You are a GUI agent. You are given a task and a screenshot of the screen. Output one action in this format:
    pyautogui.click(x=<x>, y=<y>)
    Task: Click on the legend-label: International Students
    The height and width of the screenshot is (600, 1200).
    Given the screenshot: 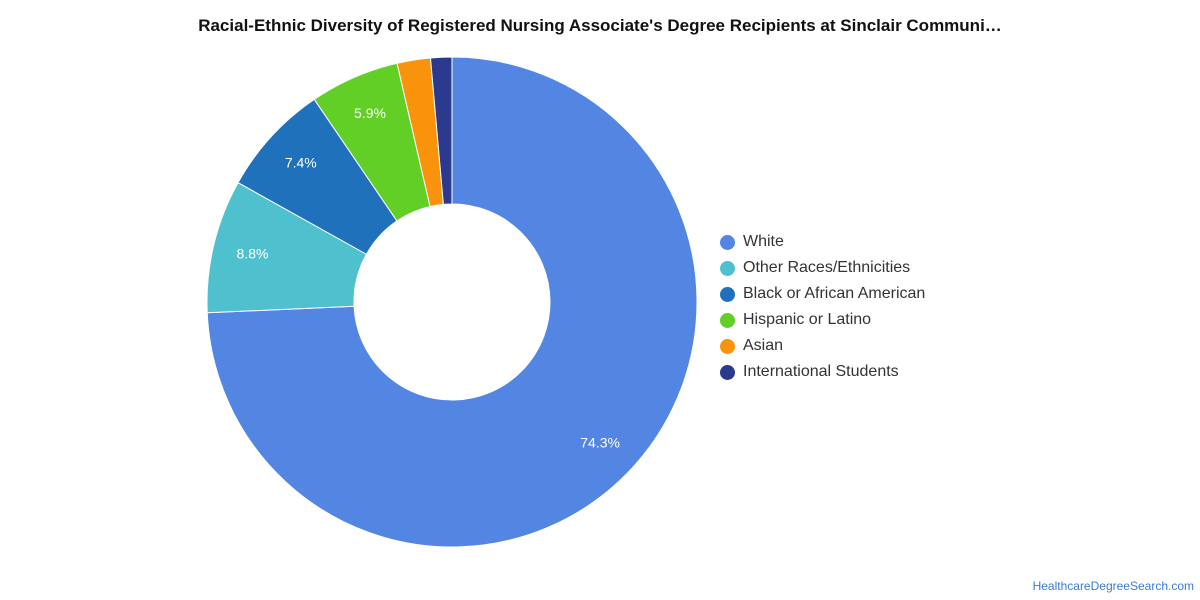 What is the action you would take?
    pyautogui.click(x=821, y=371)
    